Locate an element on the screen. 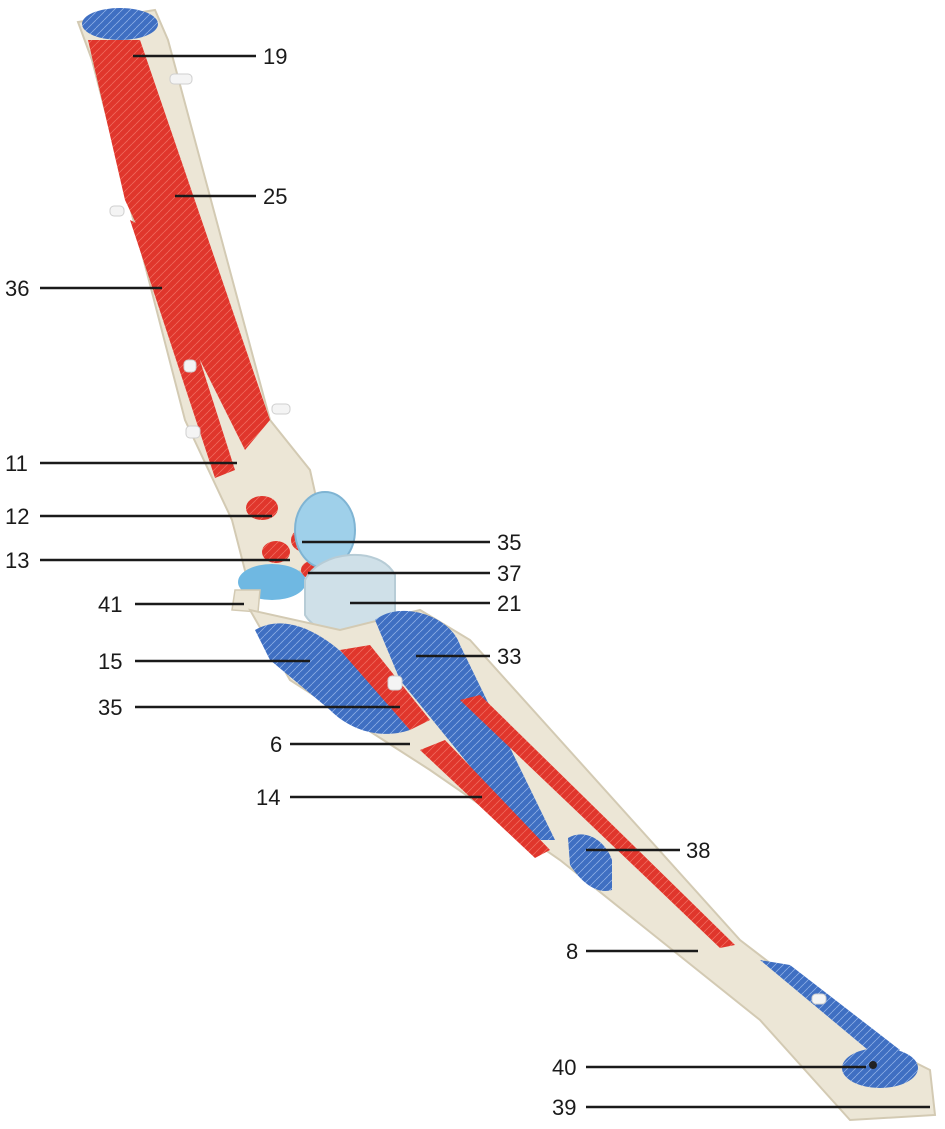 The image size is (945, 1129). label-37: 37 is located at coordinates (509, 573).